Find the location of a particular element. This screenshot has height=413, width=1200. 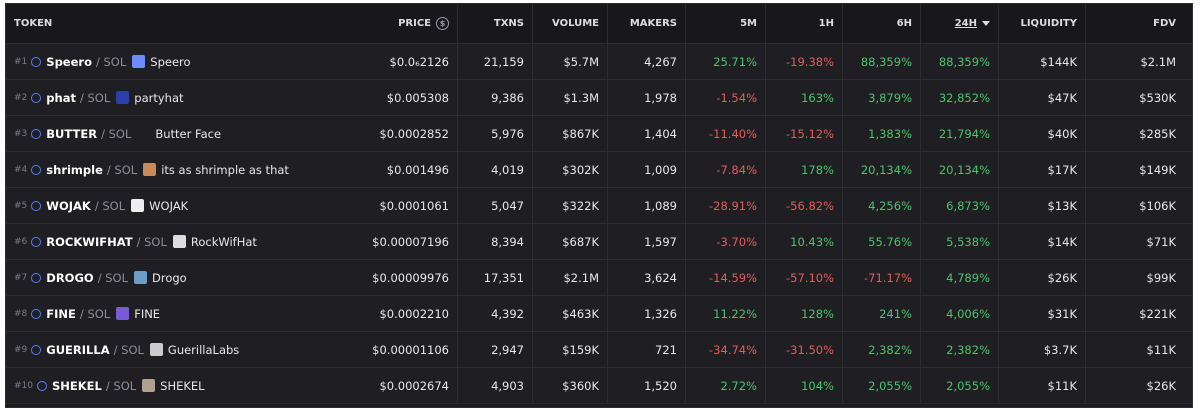

m5-value: -14.59% is located at coordinates (733, 277).